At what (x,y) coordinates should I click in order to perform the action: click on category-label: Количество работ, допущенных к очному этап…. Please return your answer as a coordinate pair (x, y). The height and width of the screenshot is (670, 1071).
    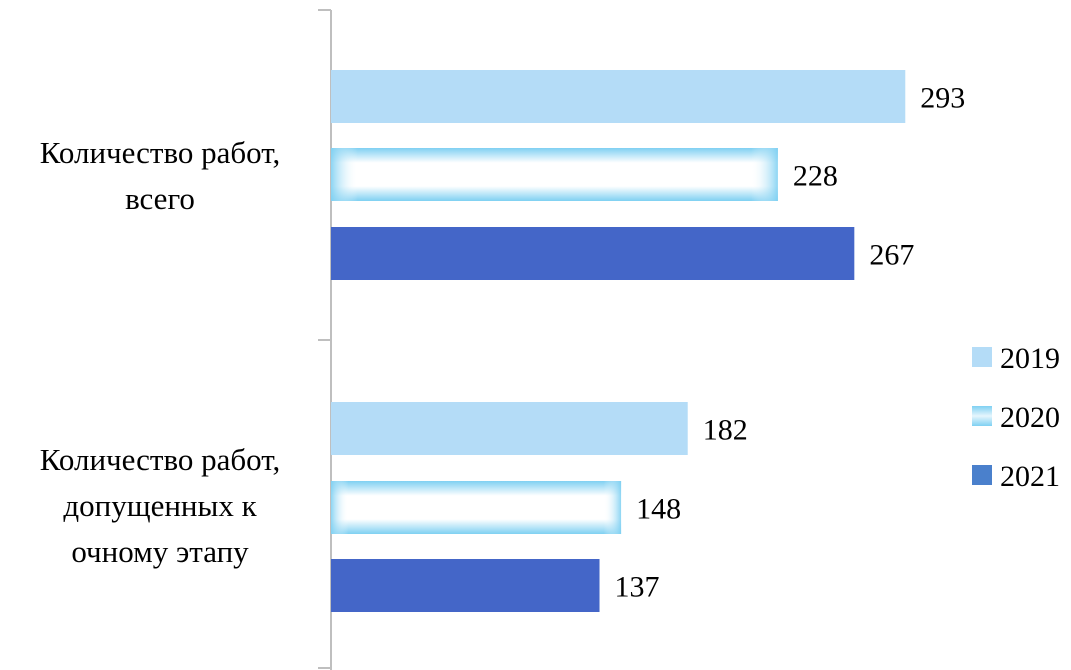
    Looking at the image, I should click on (160, 505).